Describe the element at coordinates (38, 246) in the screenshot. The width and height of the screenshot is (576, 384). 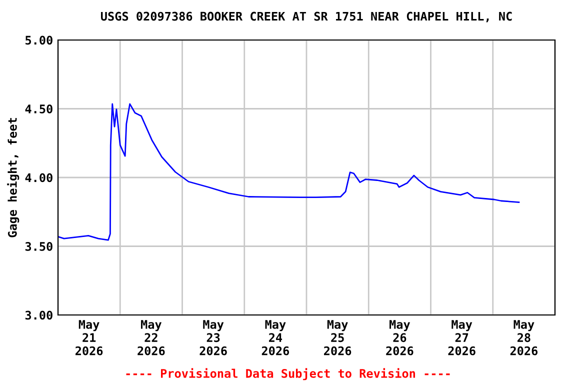
I see `y-tick-label: 3.50` at that location.